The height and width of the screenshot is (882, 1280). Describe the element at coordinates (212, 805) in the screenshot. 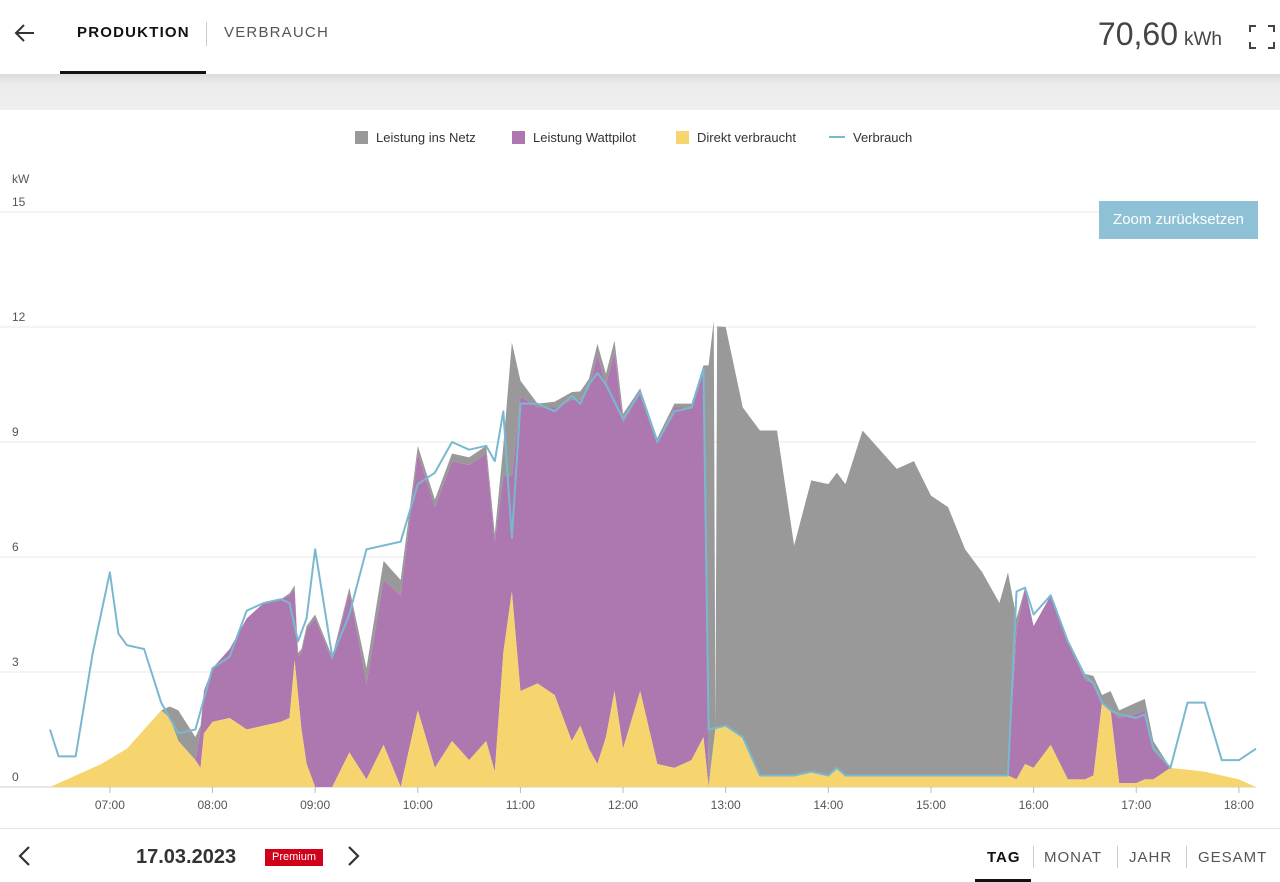

I see `x-tick-label: 08:00` at that location.